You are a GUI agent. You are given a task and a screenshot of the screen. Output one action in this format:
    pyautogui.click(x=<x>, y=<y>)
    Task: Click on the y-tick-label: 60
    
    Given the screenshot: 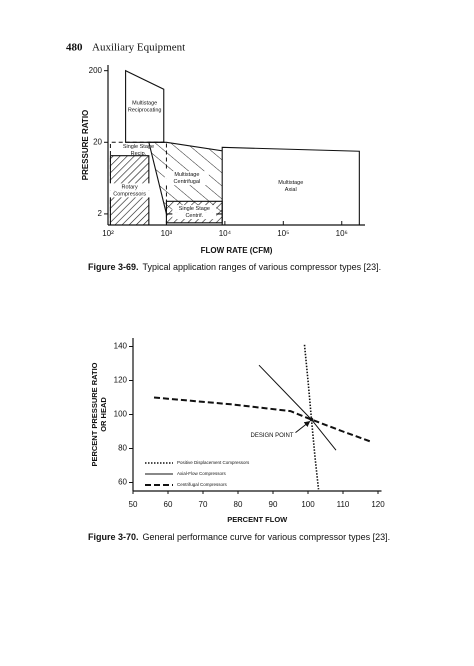 What is the action you would take?
    pyautogui.click(x=122, y=482)
    